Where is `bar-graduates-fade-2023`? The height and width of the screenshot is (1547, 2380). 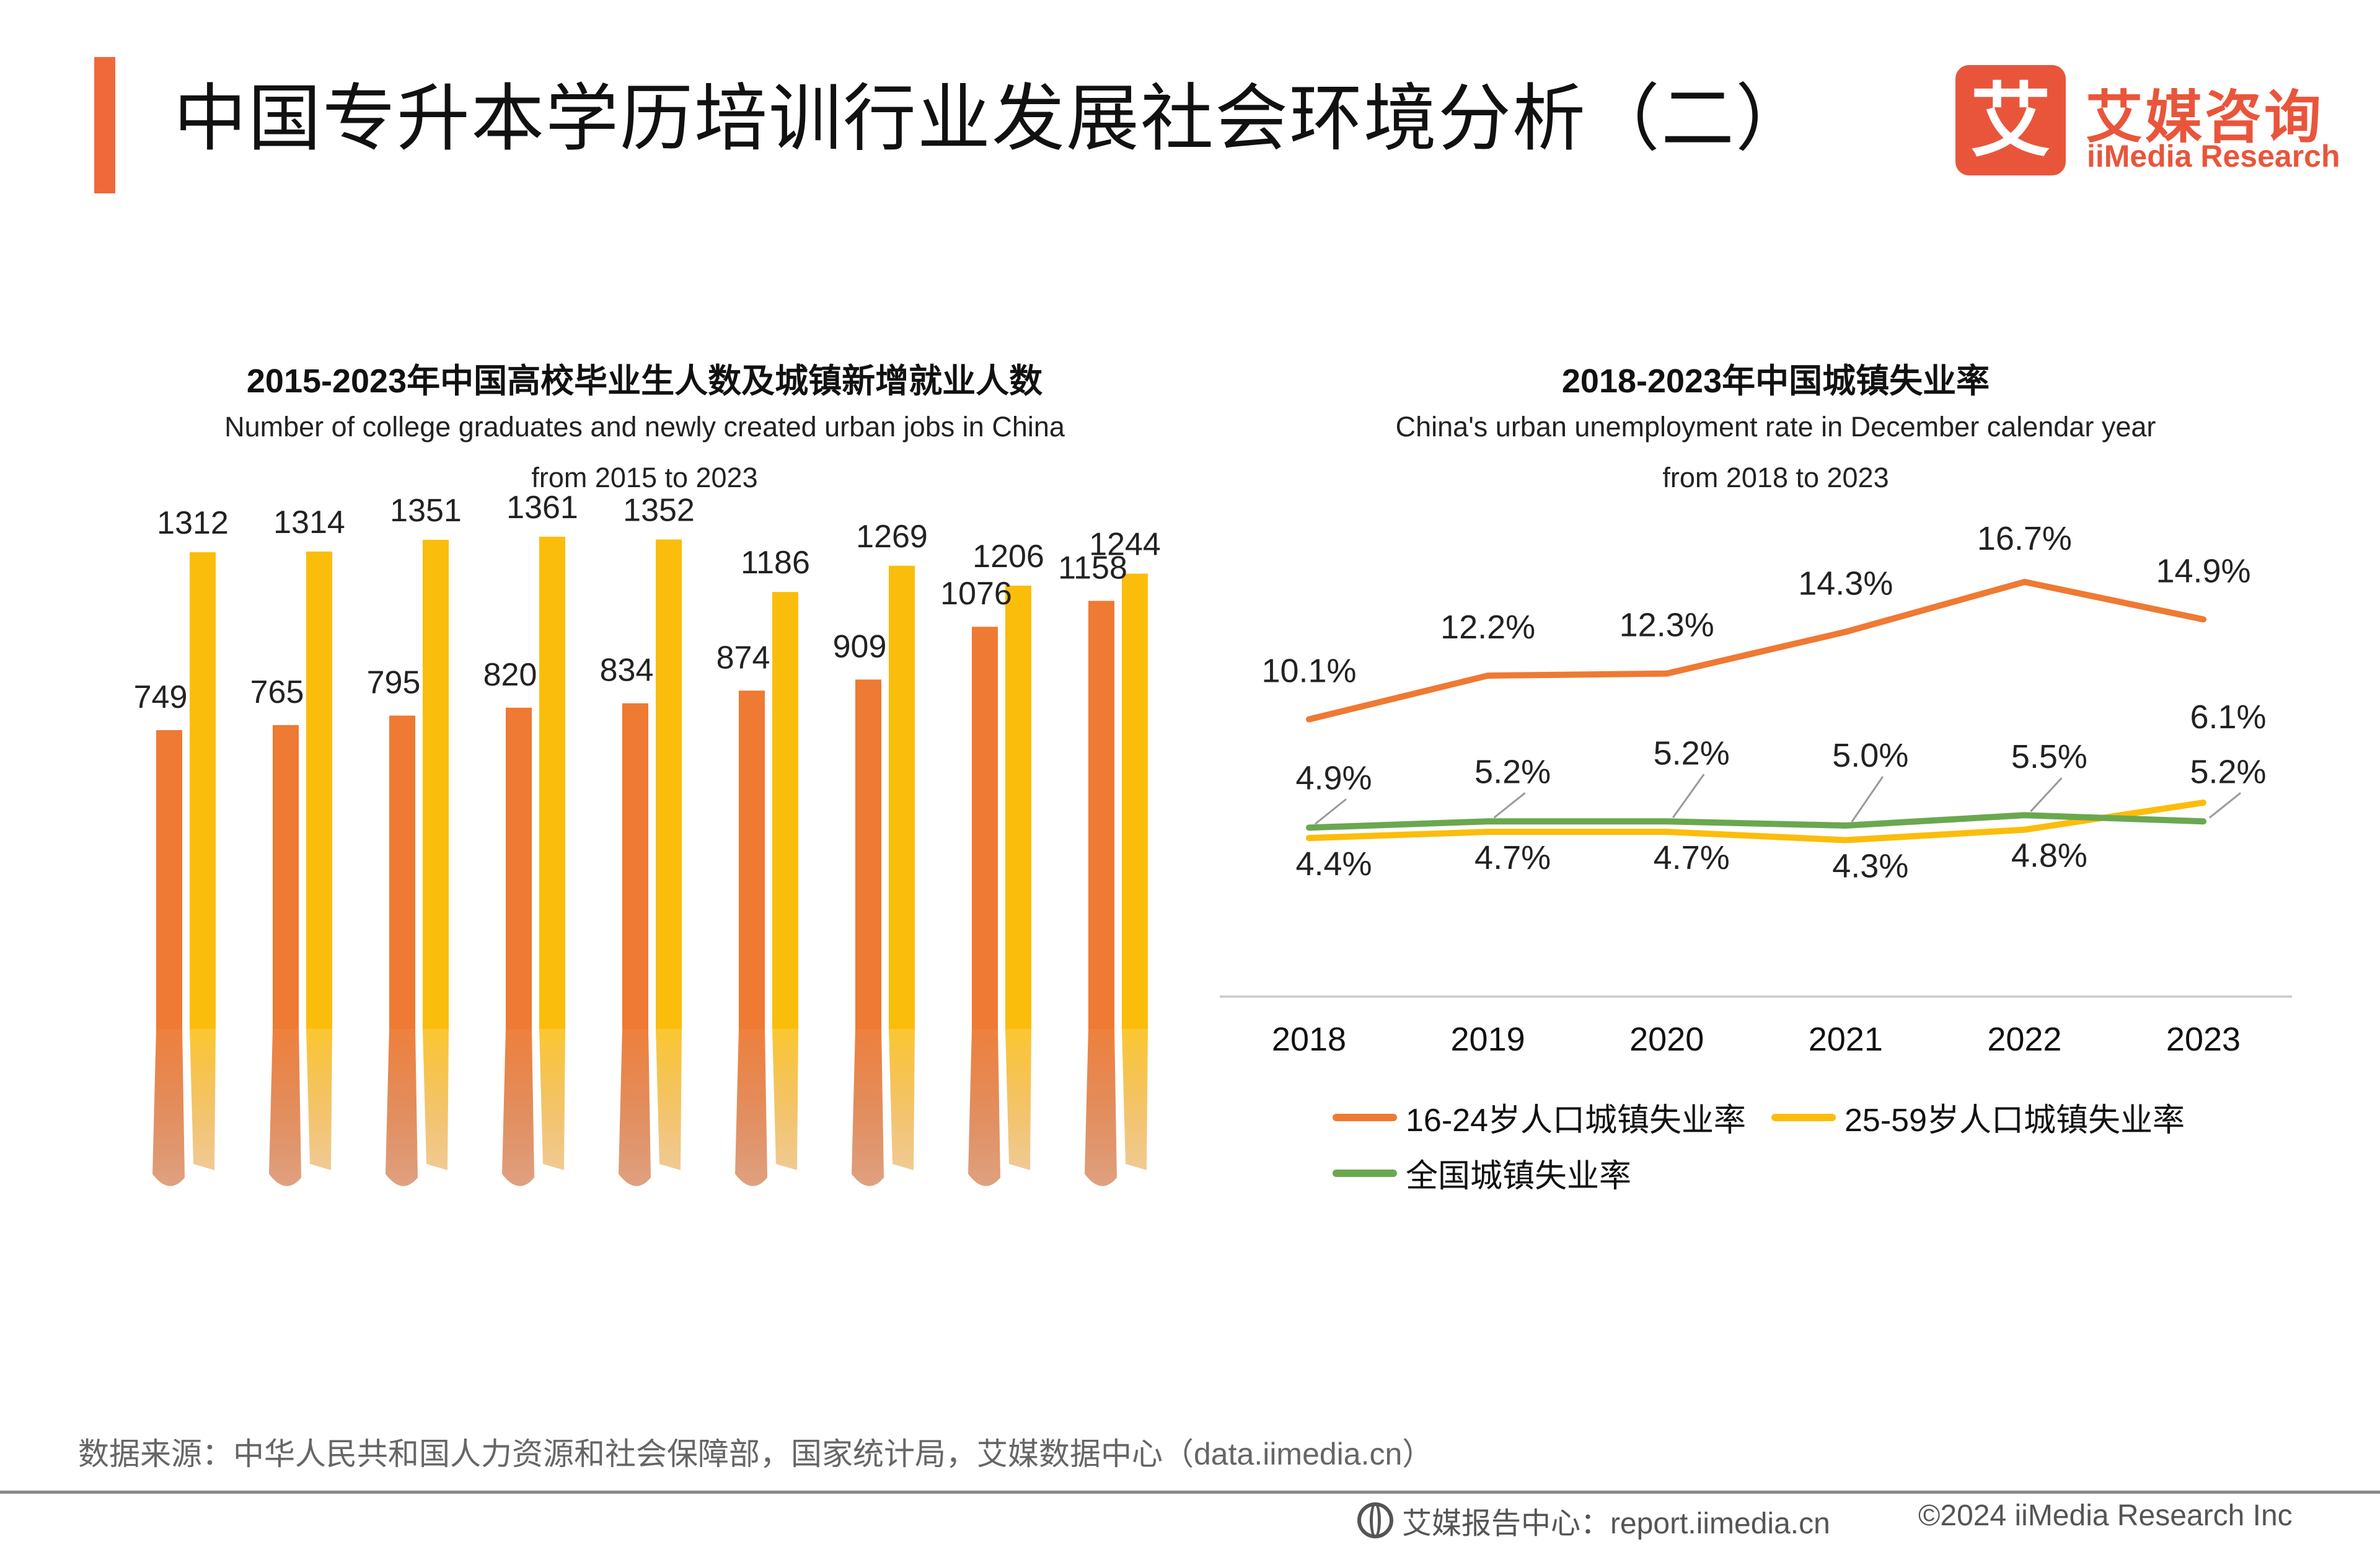 bar-graduates-fade-2023 is located at coordinates (1101, 1107).